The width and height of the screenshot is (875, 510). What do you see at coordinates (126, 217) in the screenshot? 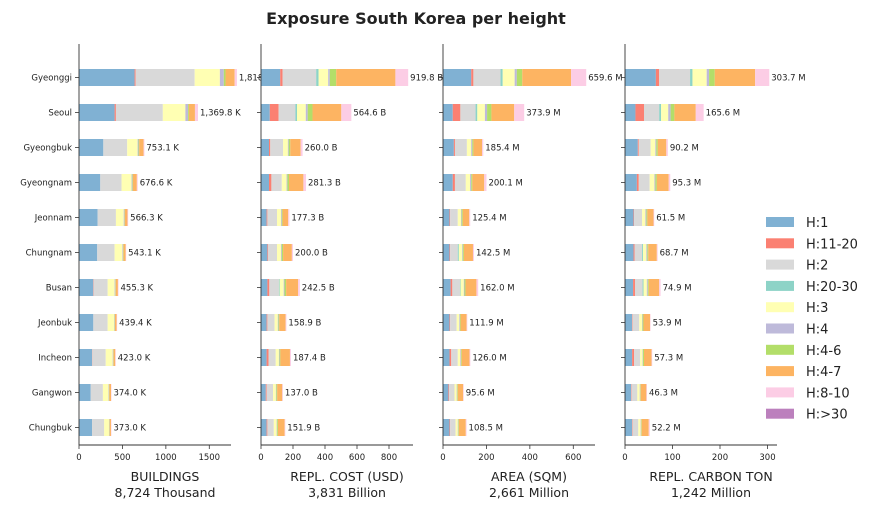
I see `bar-segment-jeonnam-h47` at bounding box center [126, 217].